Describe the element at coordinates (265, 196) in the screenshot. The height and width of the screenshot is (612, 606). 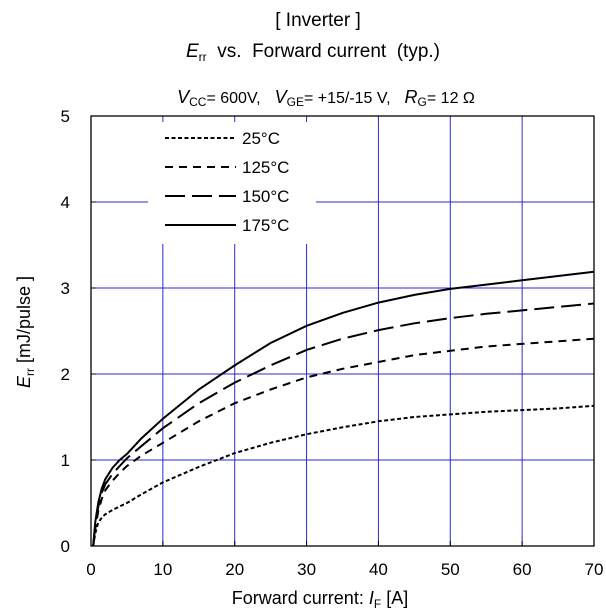
I see `legend-label-2: 150°C` at that location.